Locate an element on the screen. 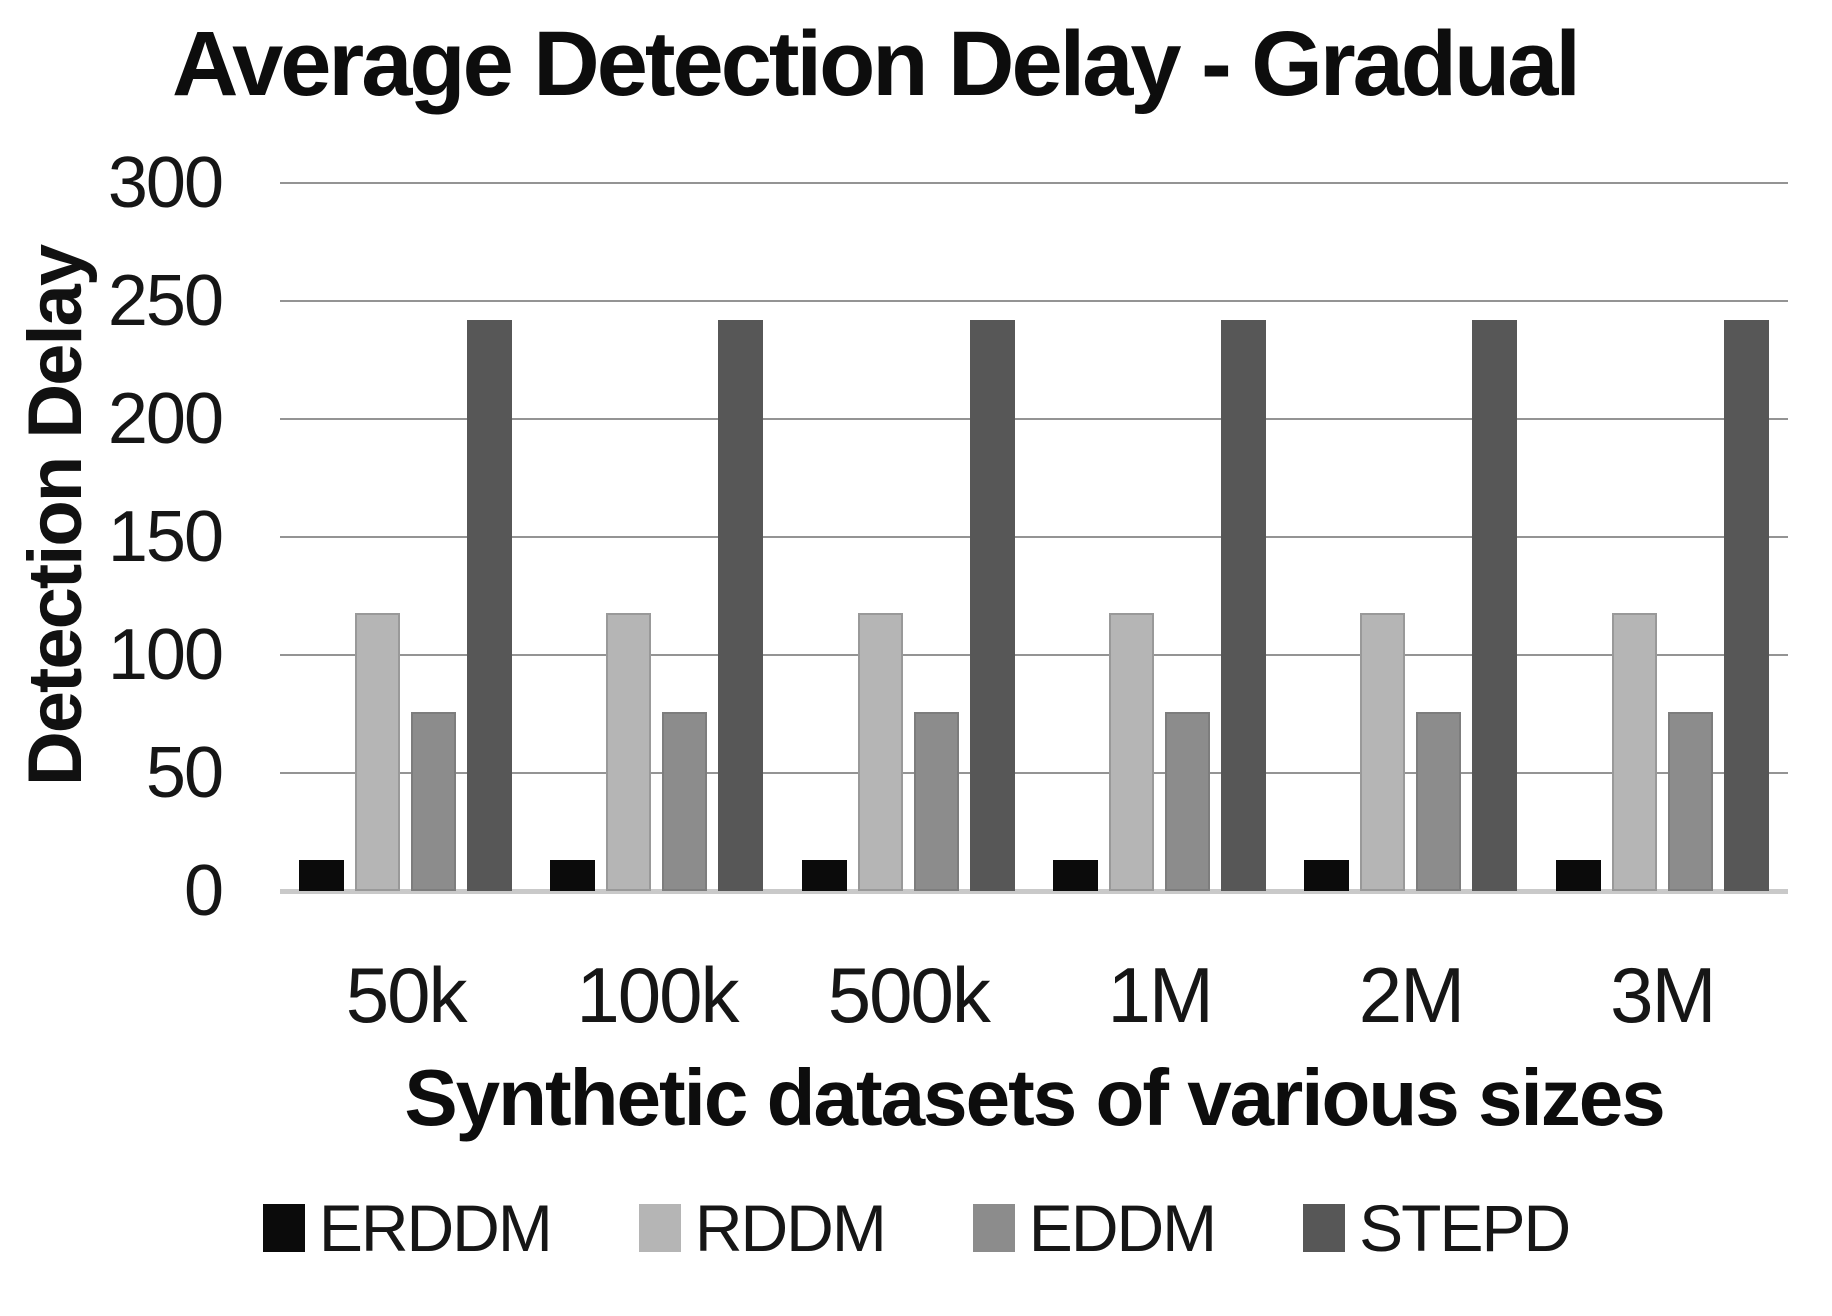 This screenshot has height=1316, width=1832. bar-group-3M is located at coordinates (1662, 537).